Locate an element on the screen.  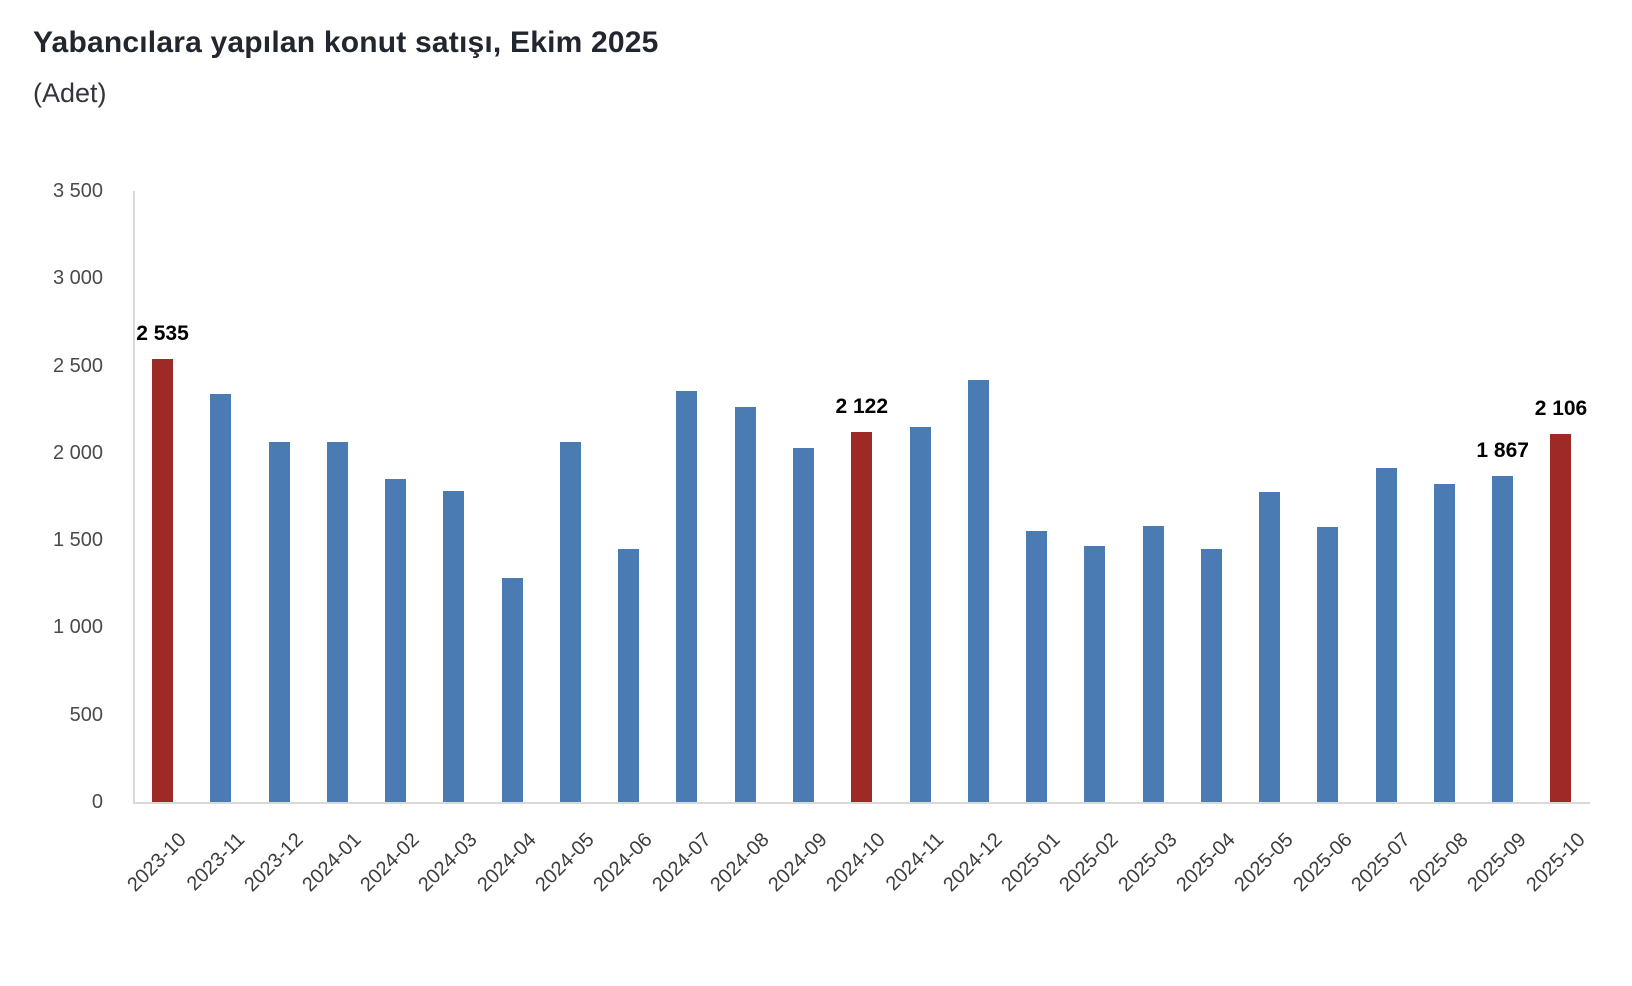
chart-unit-subtitle: (Adet) is located at coordinates (70, 93).